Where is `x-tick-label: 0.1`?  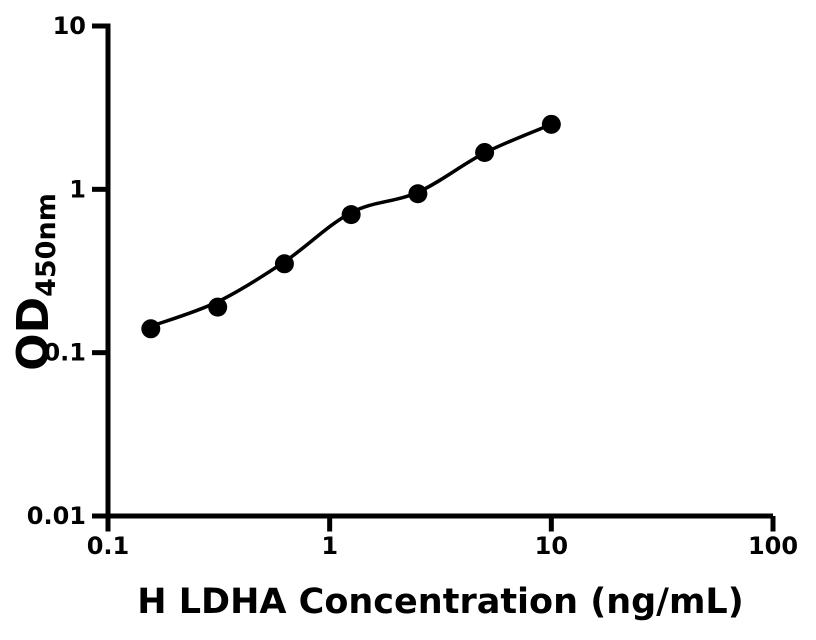
x-tick-label: 0.1 is located at coordinates (108, 546).